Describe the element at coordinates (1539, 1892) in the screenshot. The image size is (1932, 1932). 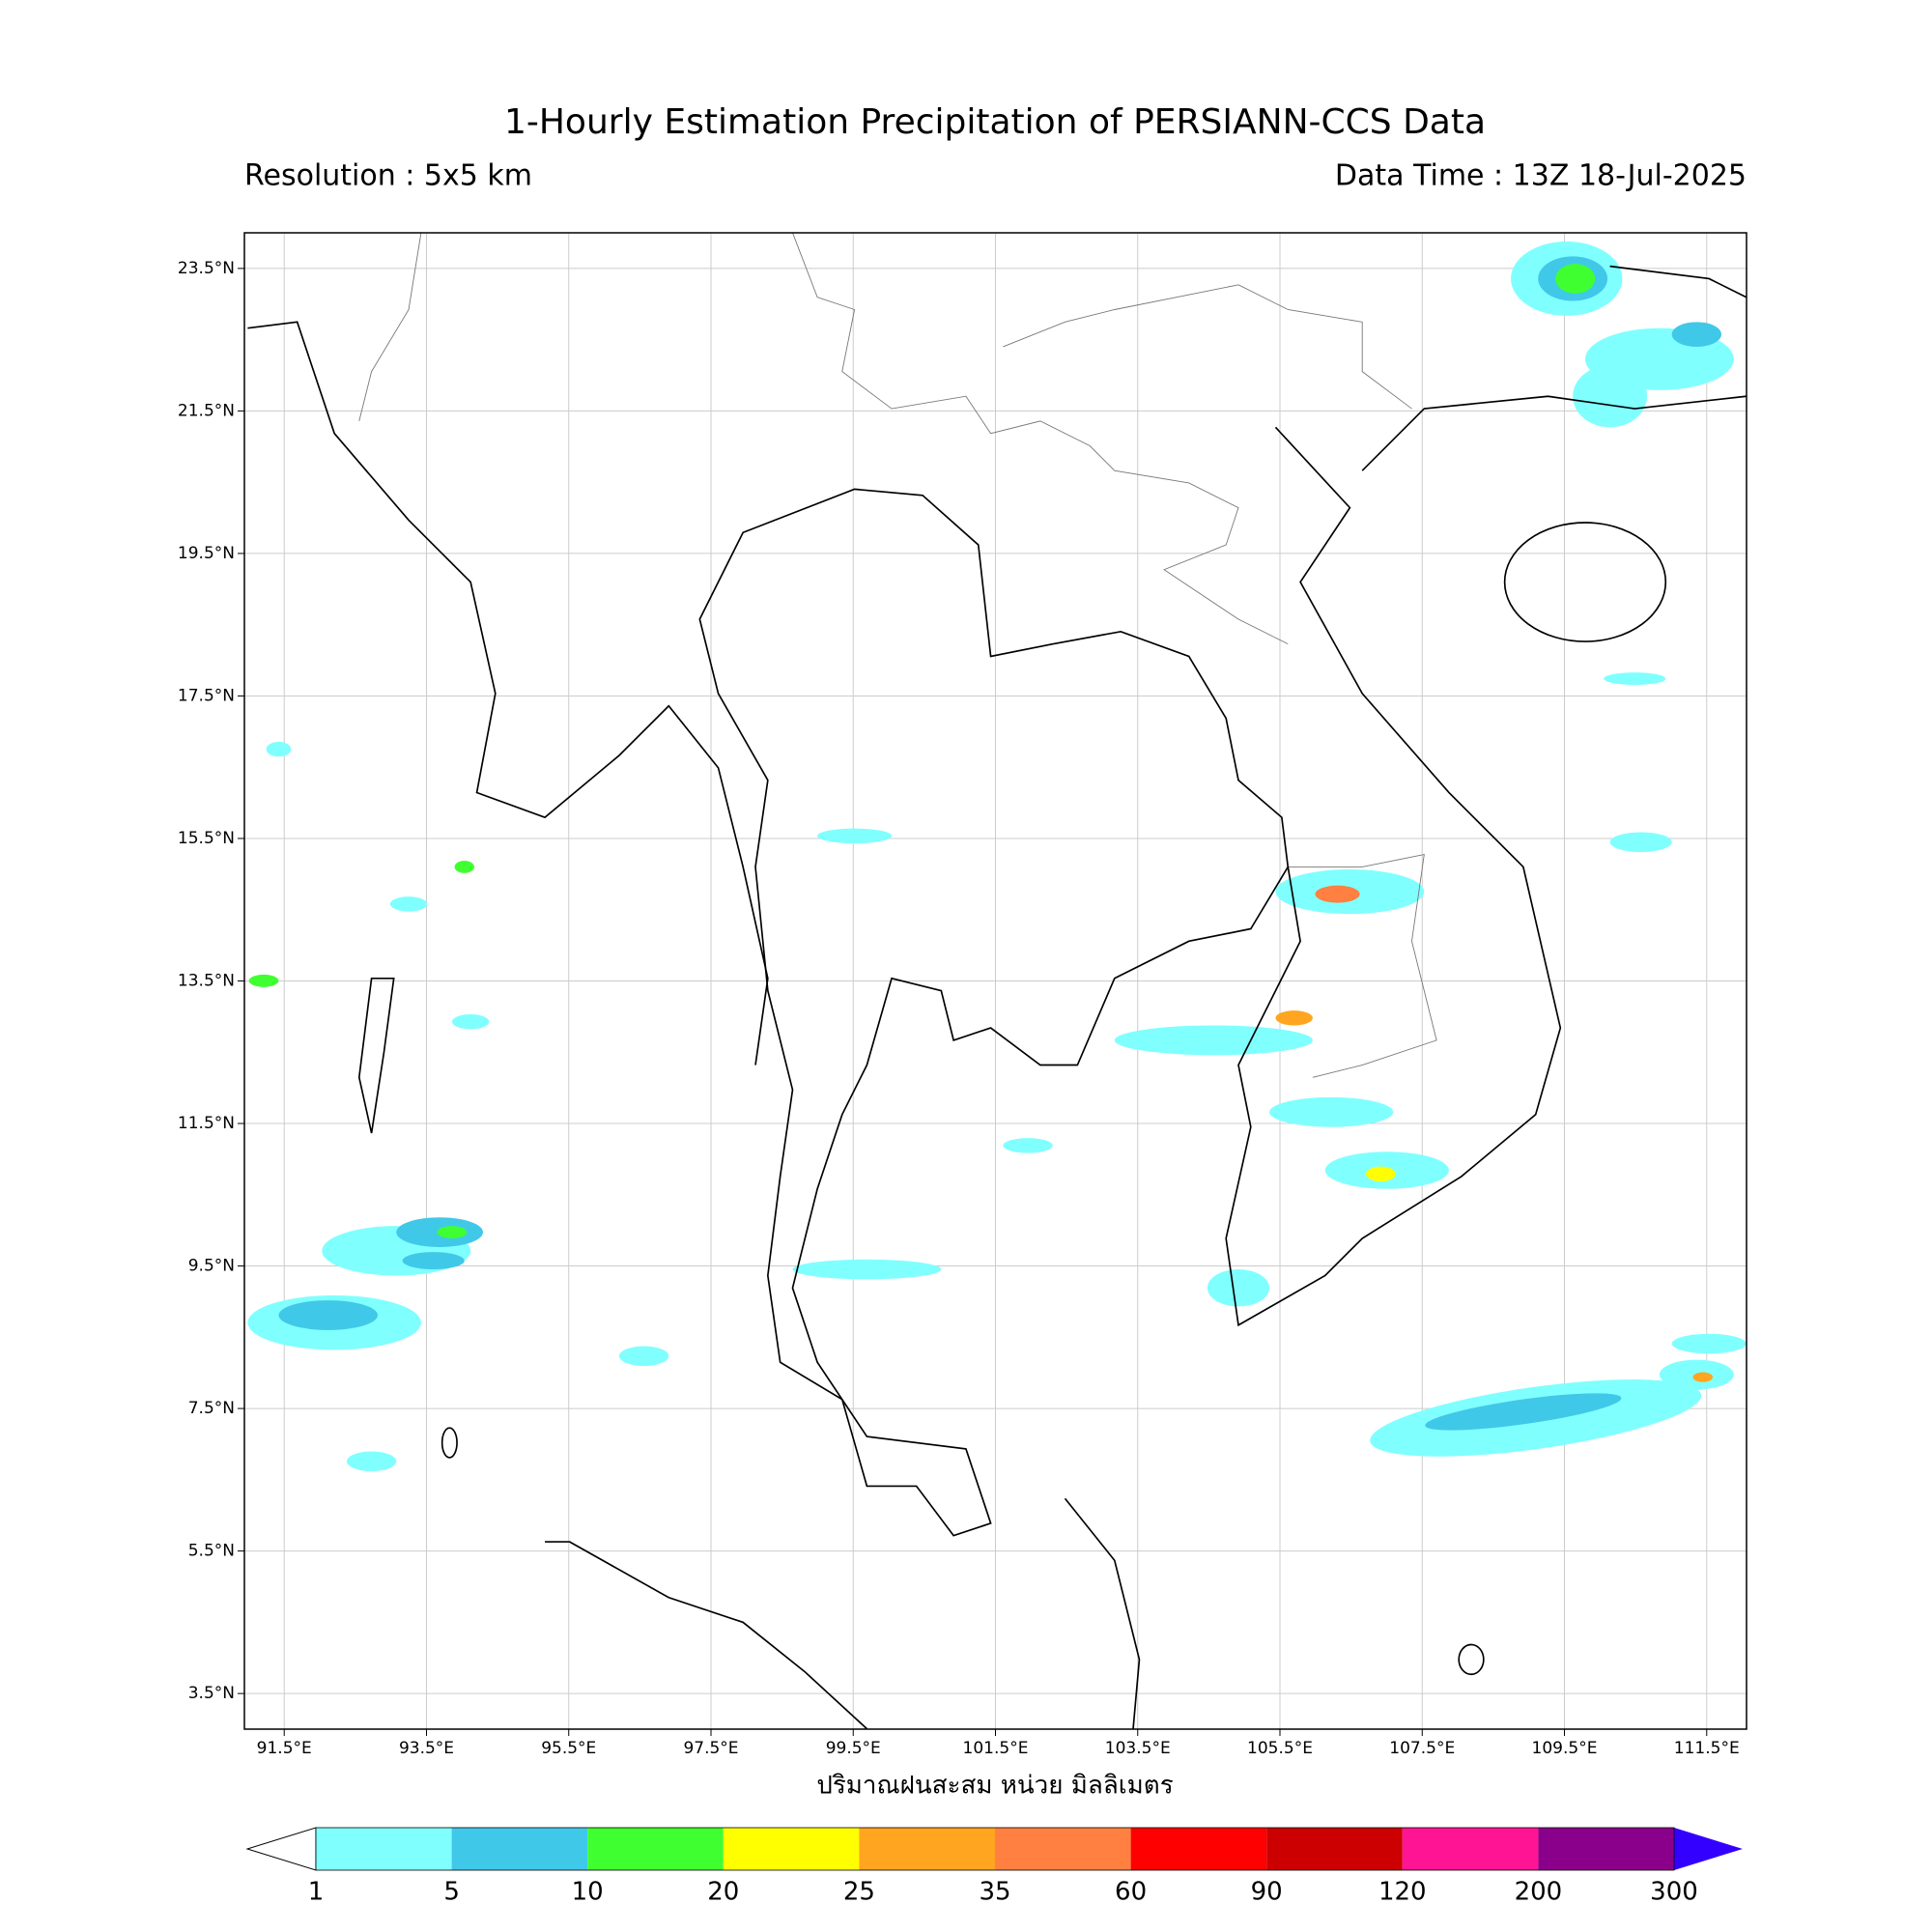
I see `colorbar-label: 200` at that location.